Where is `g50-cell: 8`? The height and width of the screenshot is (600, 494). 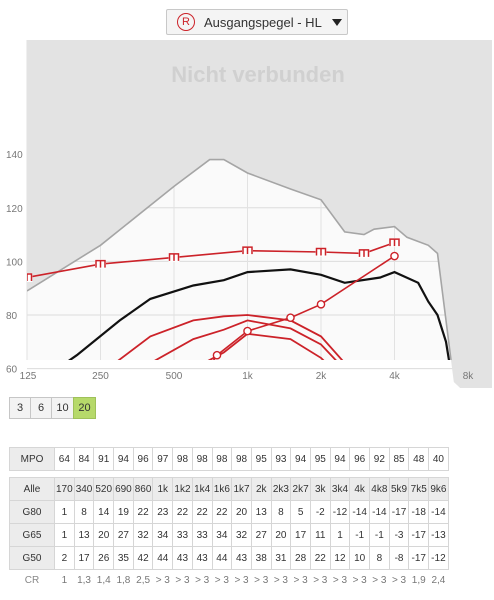
g50-cell: 8 is located at coordinates (379, 558).